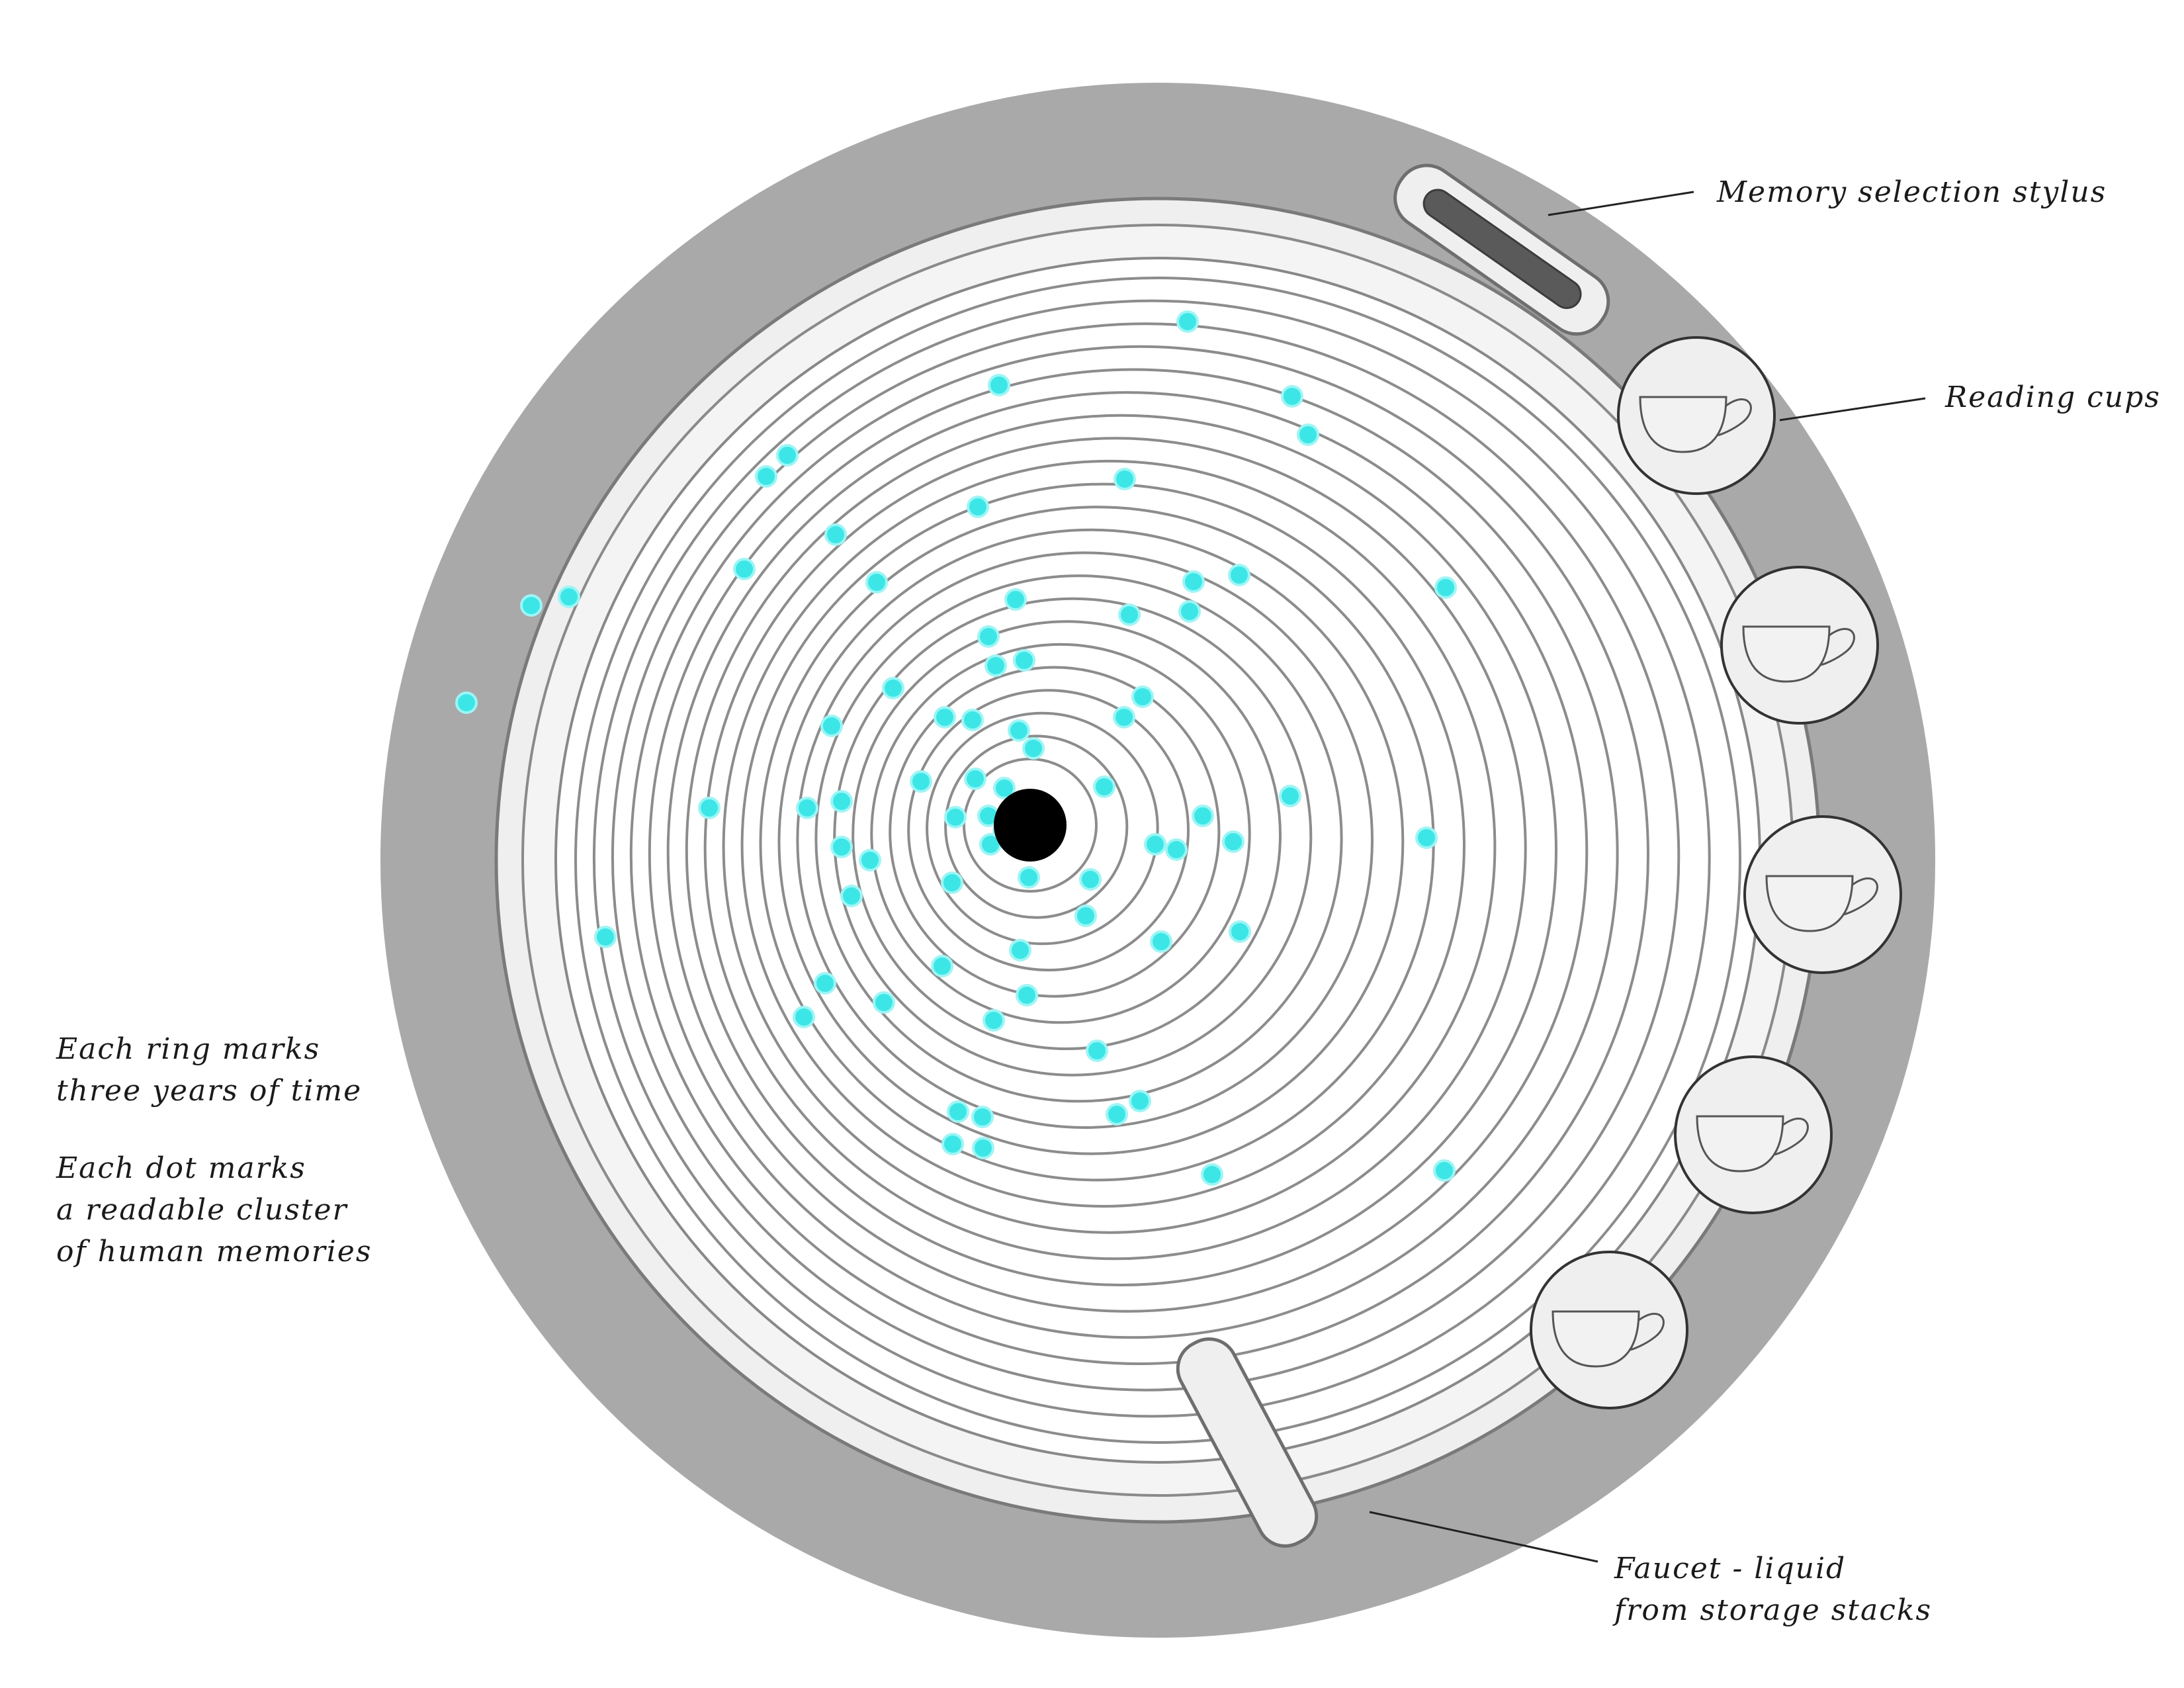 Image resolution: width=2184 pixels, height=1688 pixels. What do you see at coordinates (1730, 1568) in the screenshot?
I see `faucet-label-line1: Faucet - liquid` at bounding box center [1730, 1568].